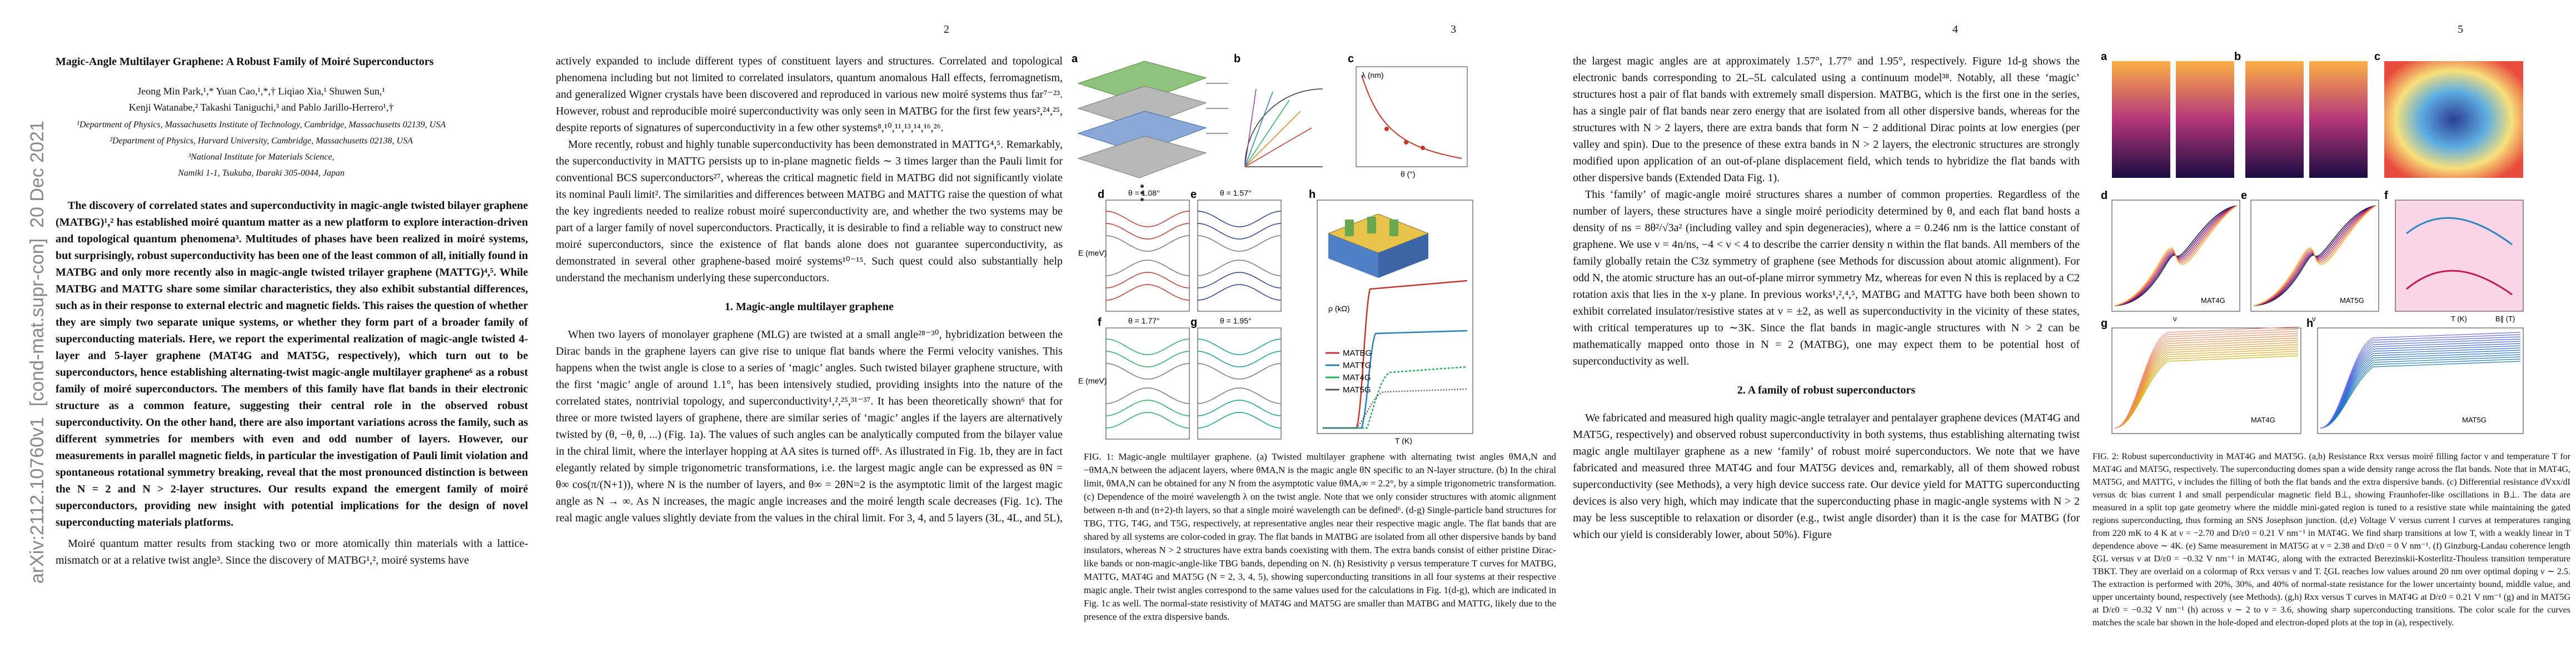 The height and width of the screenshot is (667, 2576). What do you see at coordinates (2237, 57) in the screenshot?
I see `panel-label: b` at bounding box center [2237, 57].